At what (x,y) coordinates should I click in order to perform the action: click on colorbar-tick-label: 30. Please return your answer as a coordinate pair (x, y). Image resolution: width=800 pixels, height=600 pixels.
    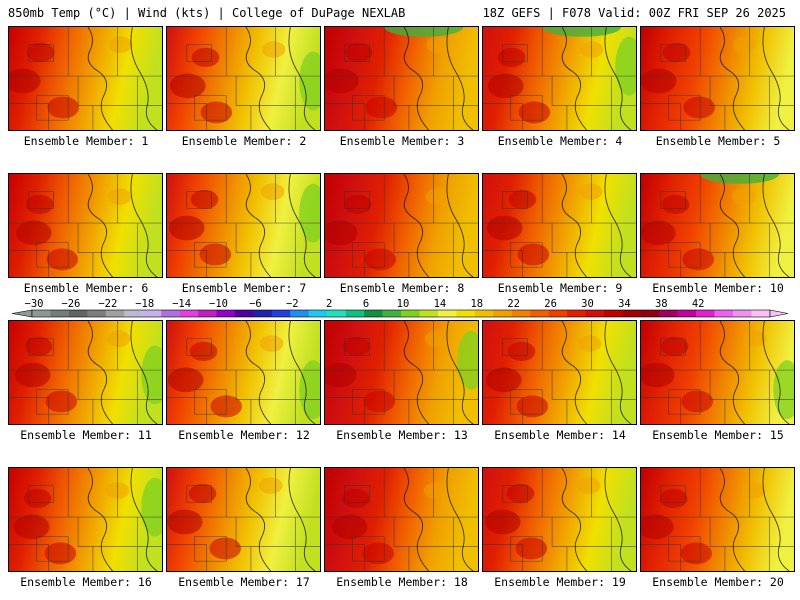
    Looking at the image, I should click on (587, 304).